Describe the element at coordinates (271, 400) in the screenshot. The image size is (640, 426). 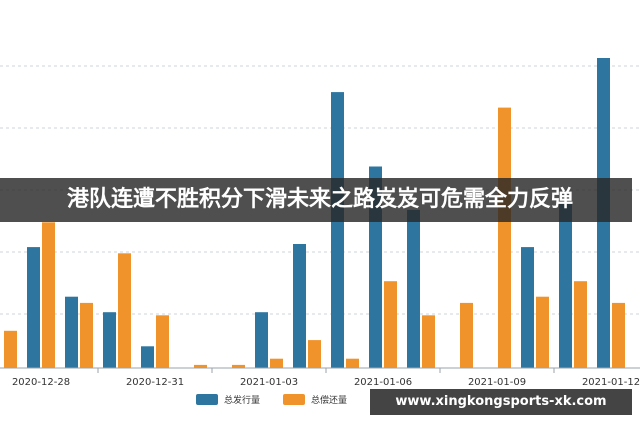
I see `legend: 总发行量 总偿还量` at that location.